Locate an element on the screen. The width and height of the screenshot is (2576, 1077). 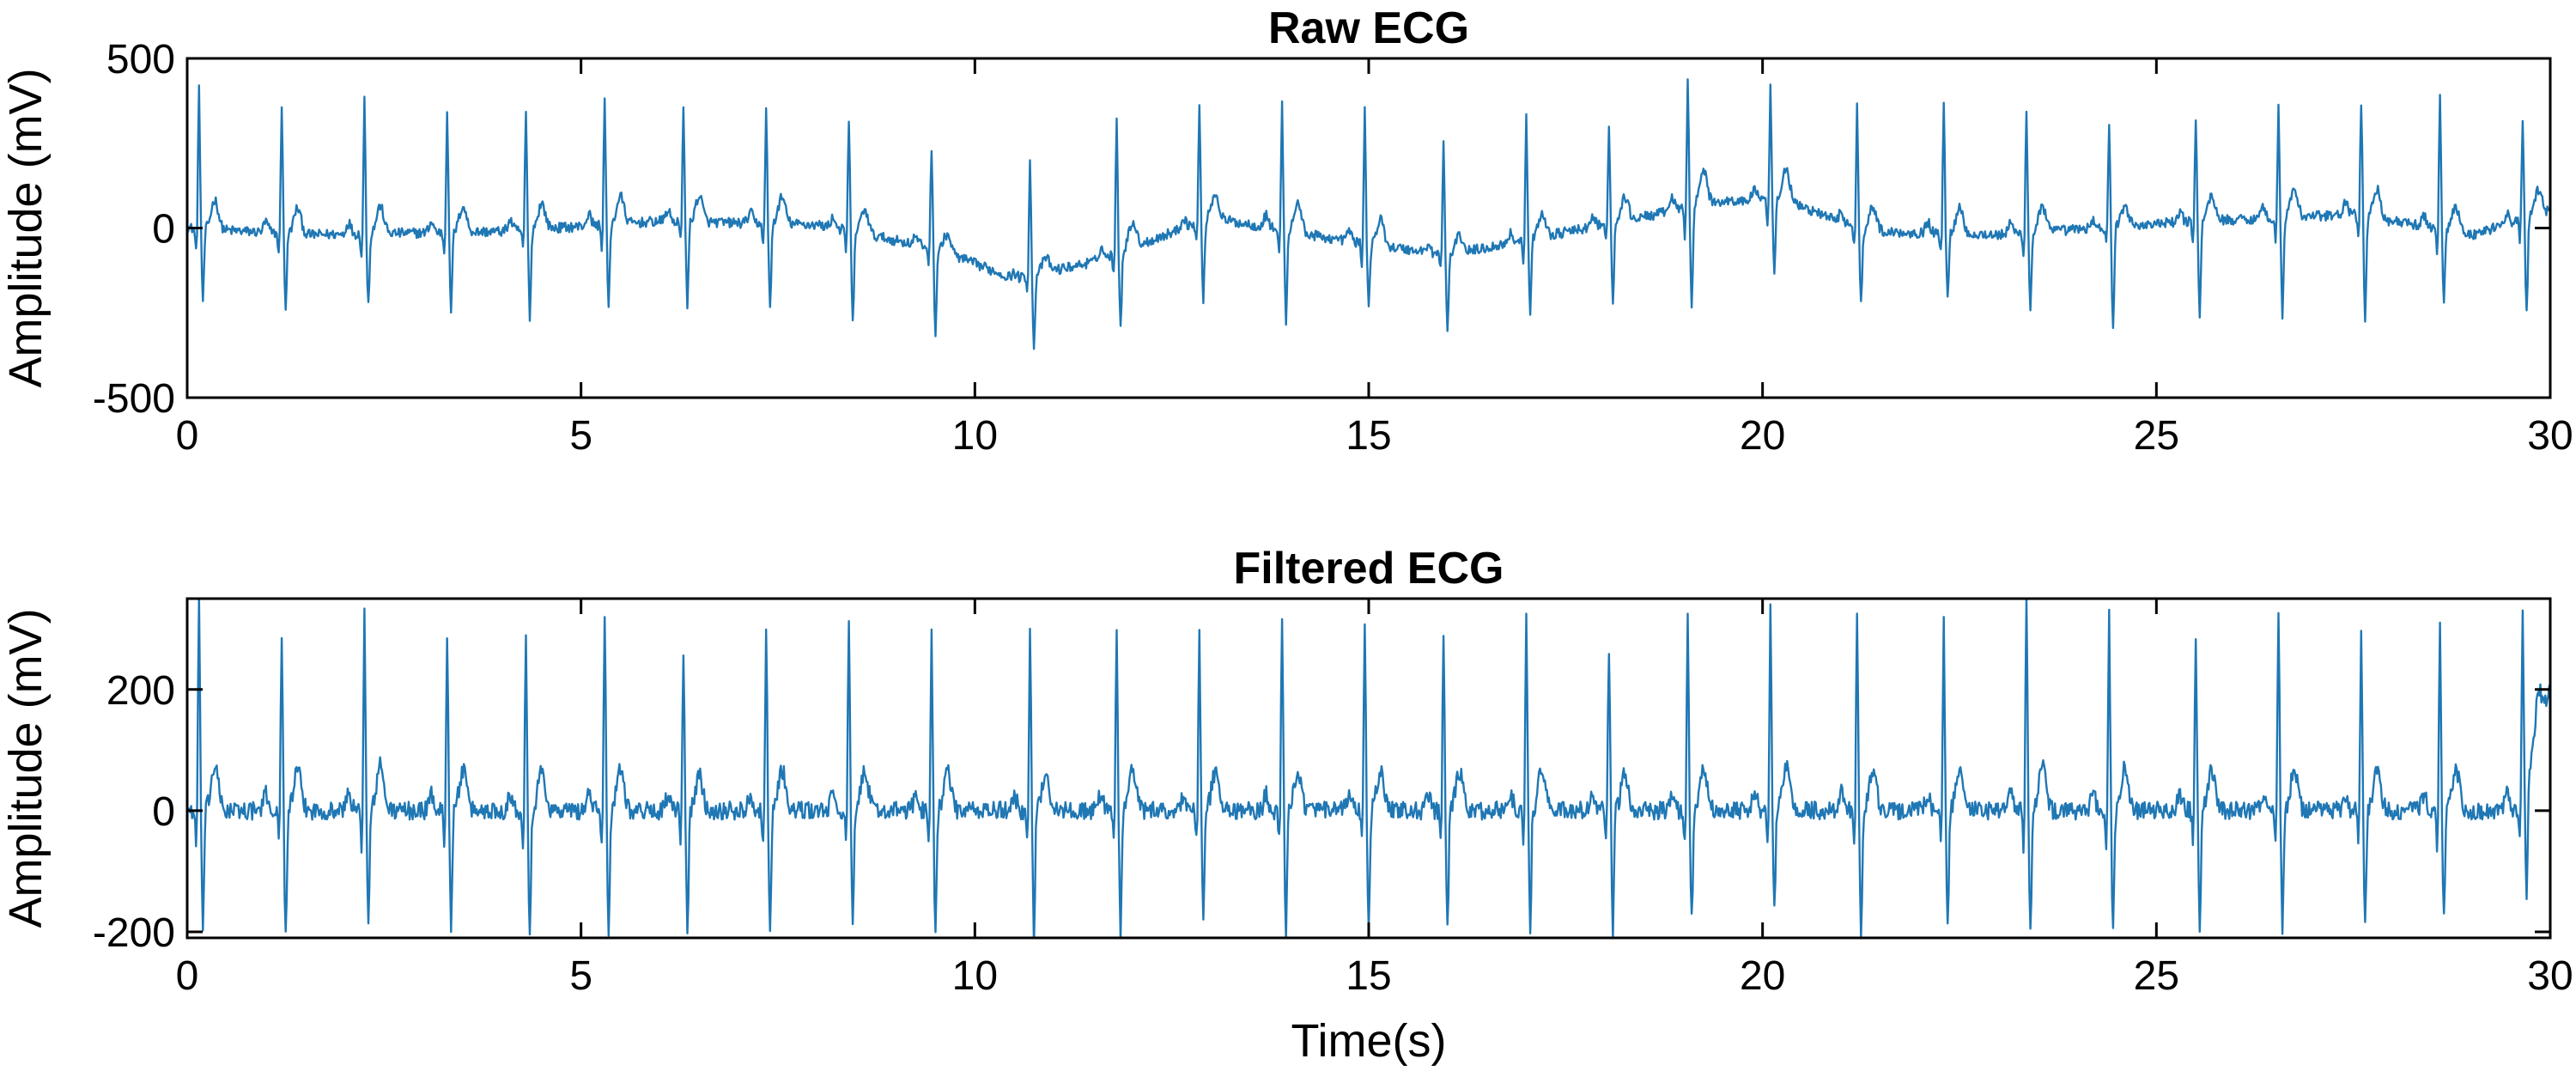
chart-title: Filtered ECG is located at coordinates (1369, 568).